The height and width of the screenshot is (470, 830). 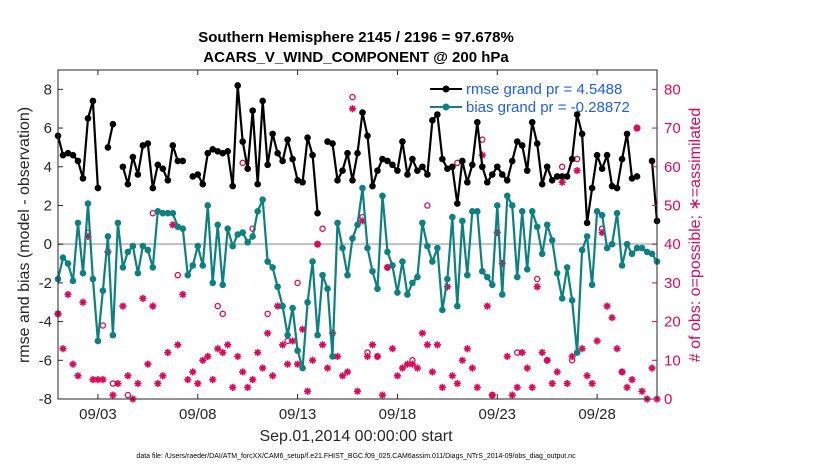 What do you see at coordinates (48, 128) in the screenshot?
I see `y-left-tick-label: 6` at bounding box center [48, 128].